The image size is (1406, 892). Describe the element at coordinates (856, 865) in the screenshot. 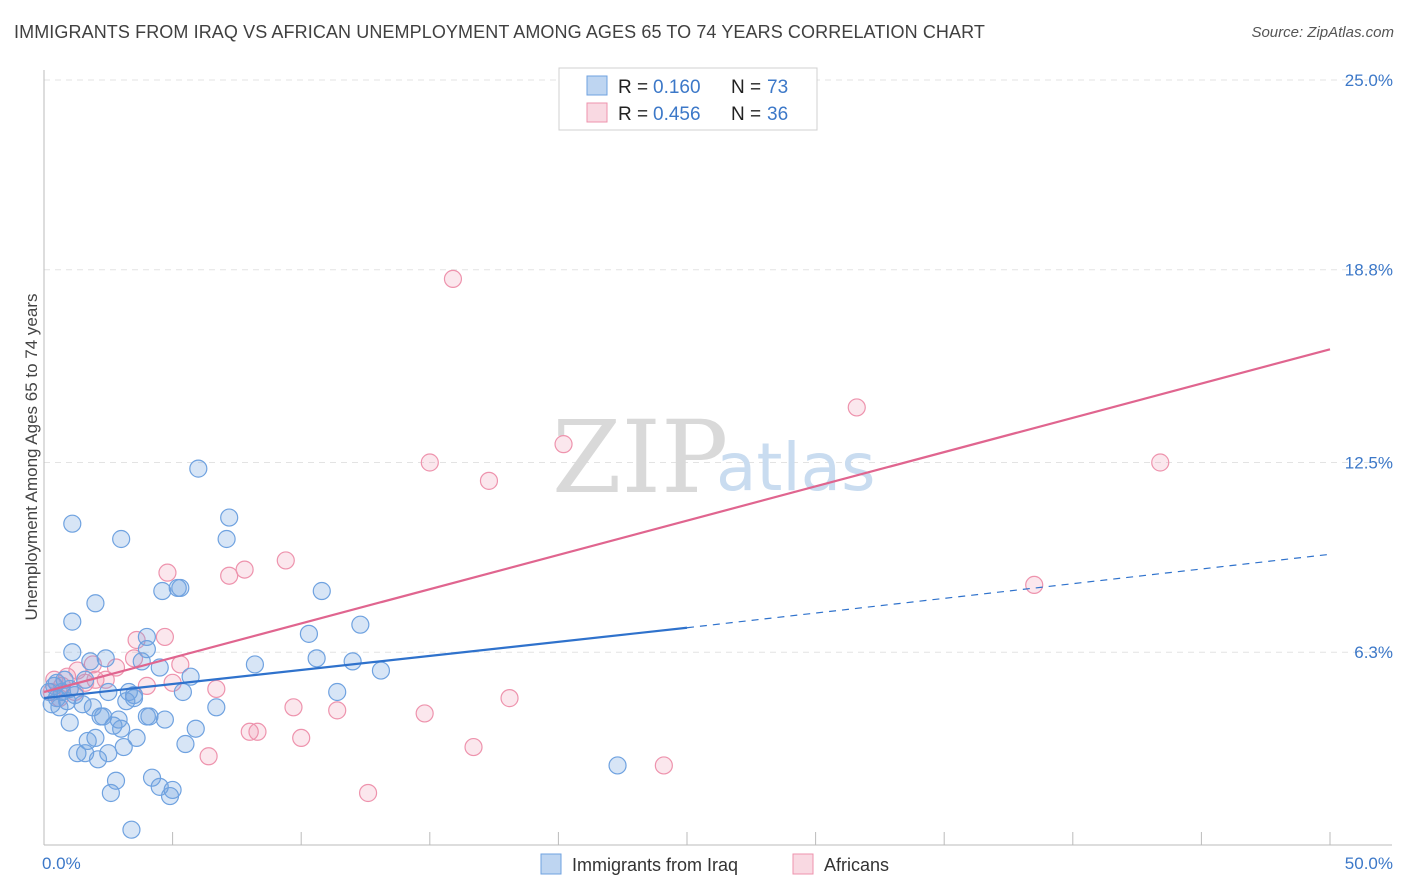

I see `series-legend-label-africans: Africans` at that location.